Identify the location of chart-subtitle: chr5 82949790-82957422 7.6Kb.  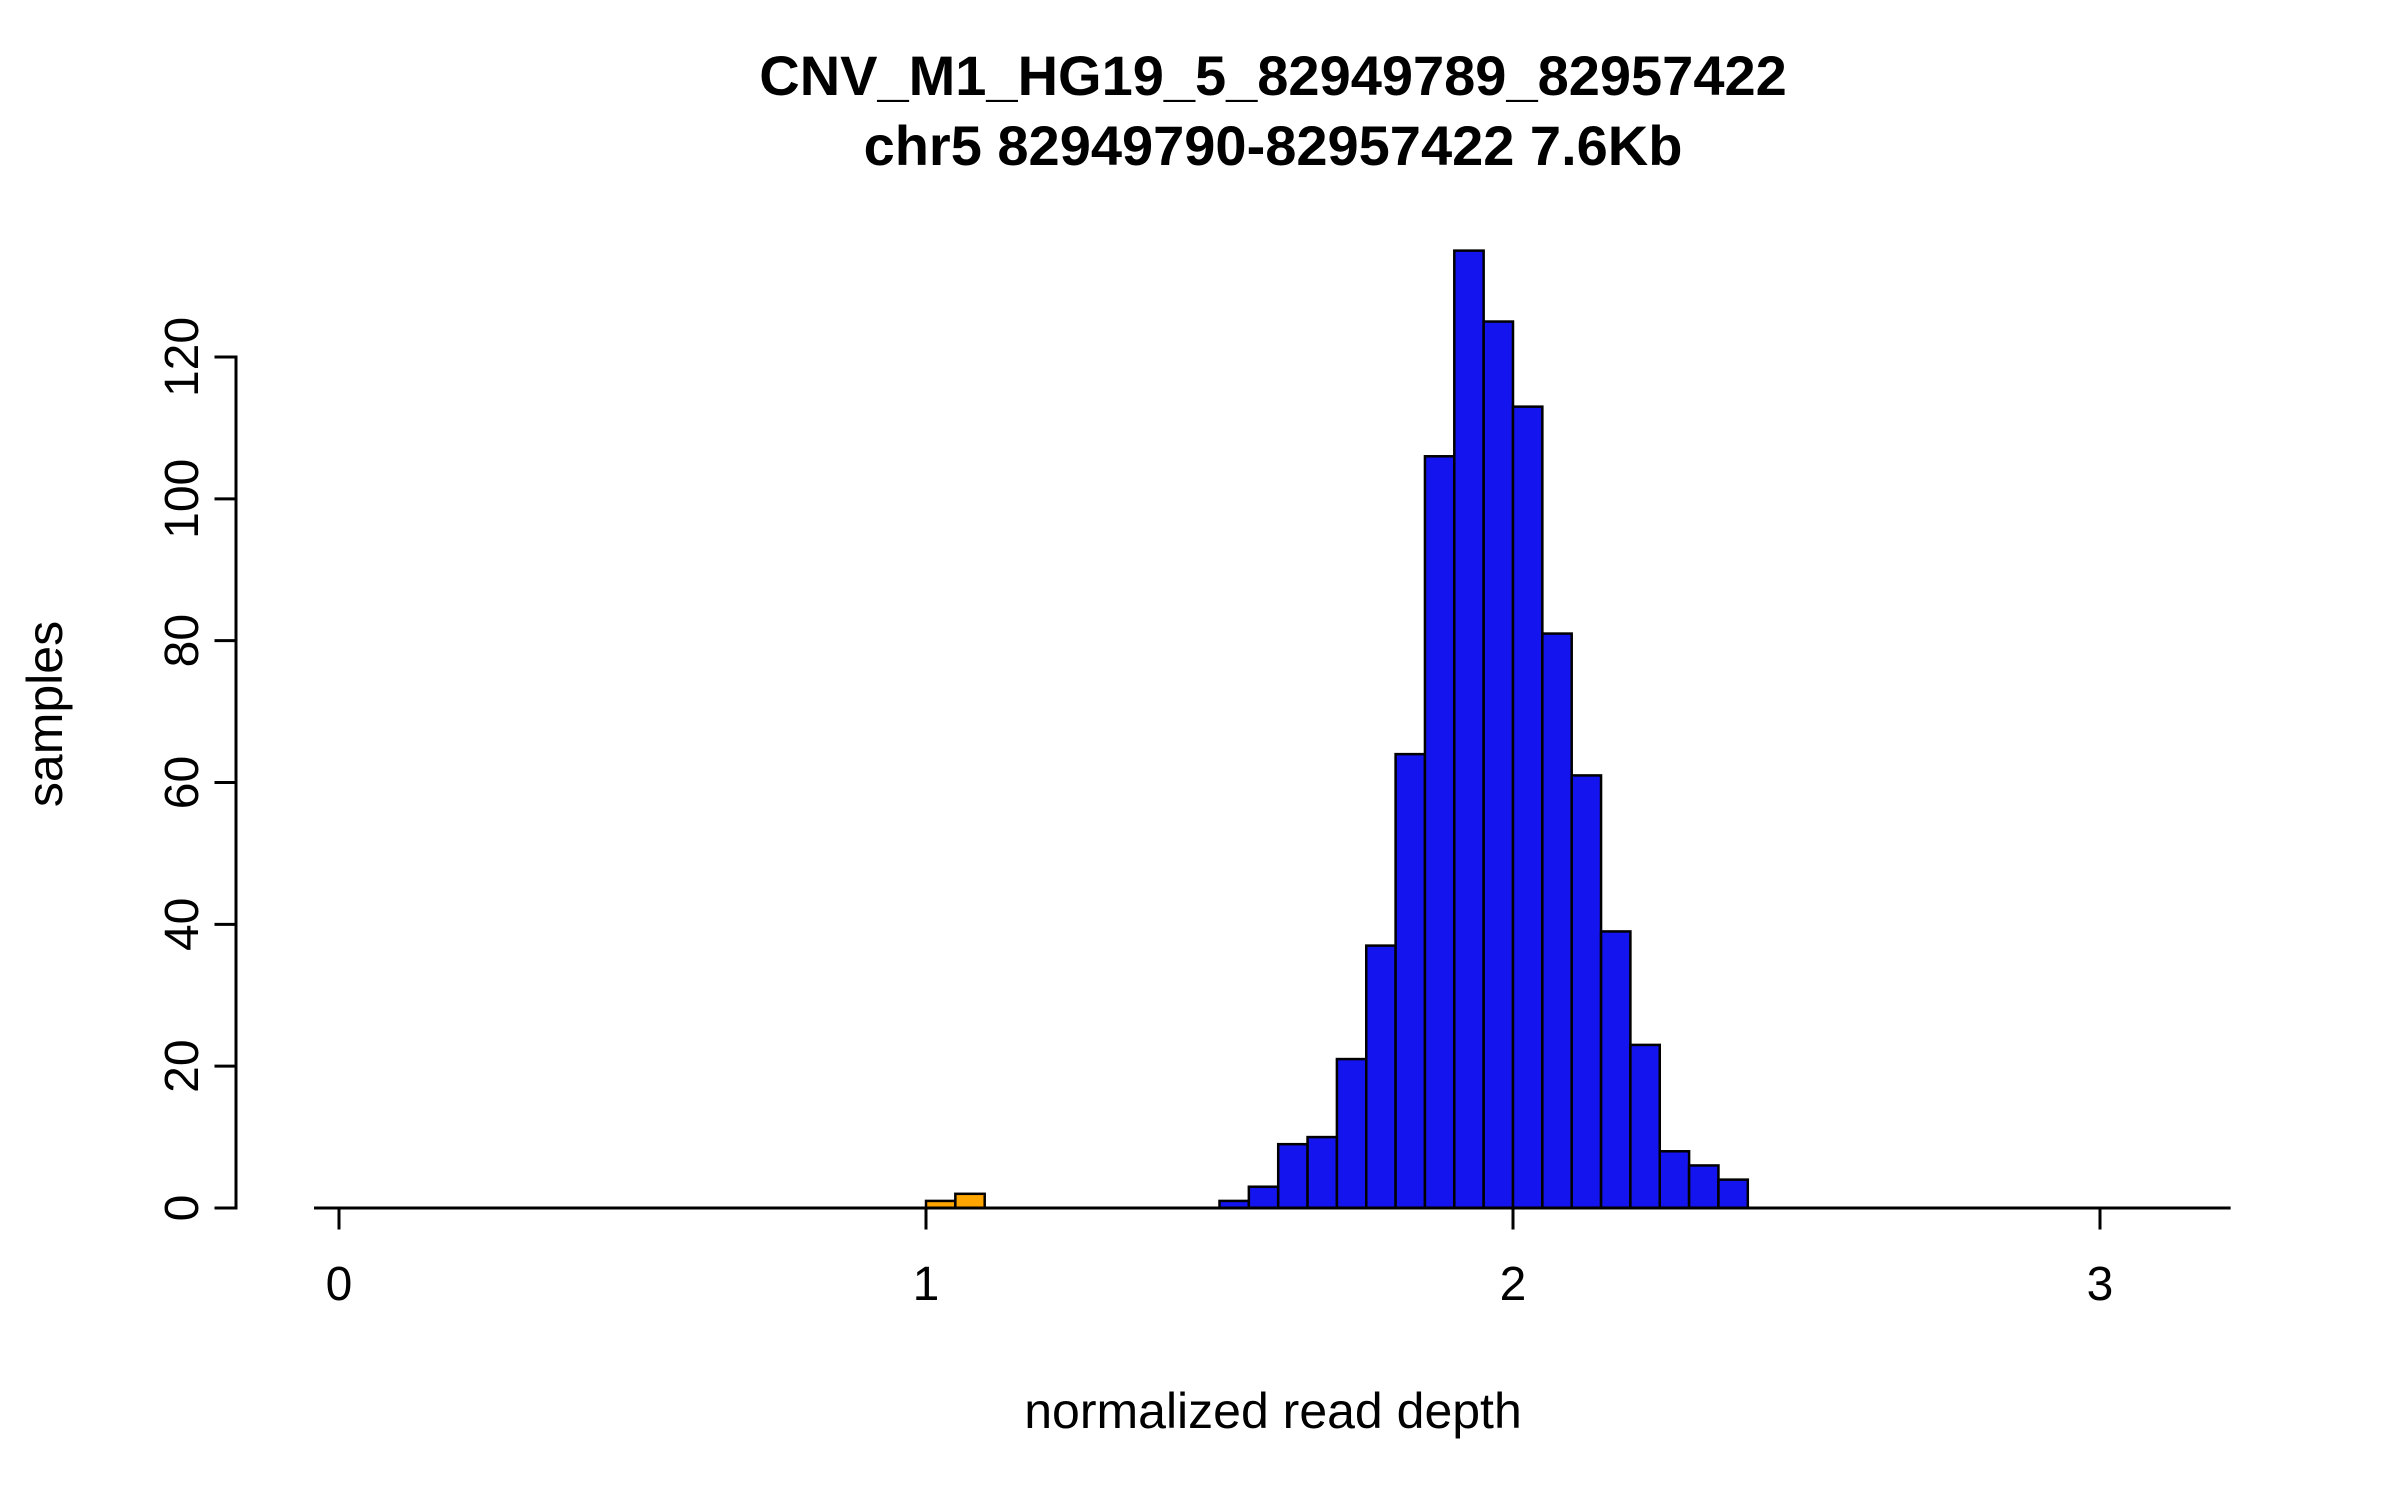
(1273, 145).